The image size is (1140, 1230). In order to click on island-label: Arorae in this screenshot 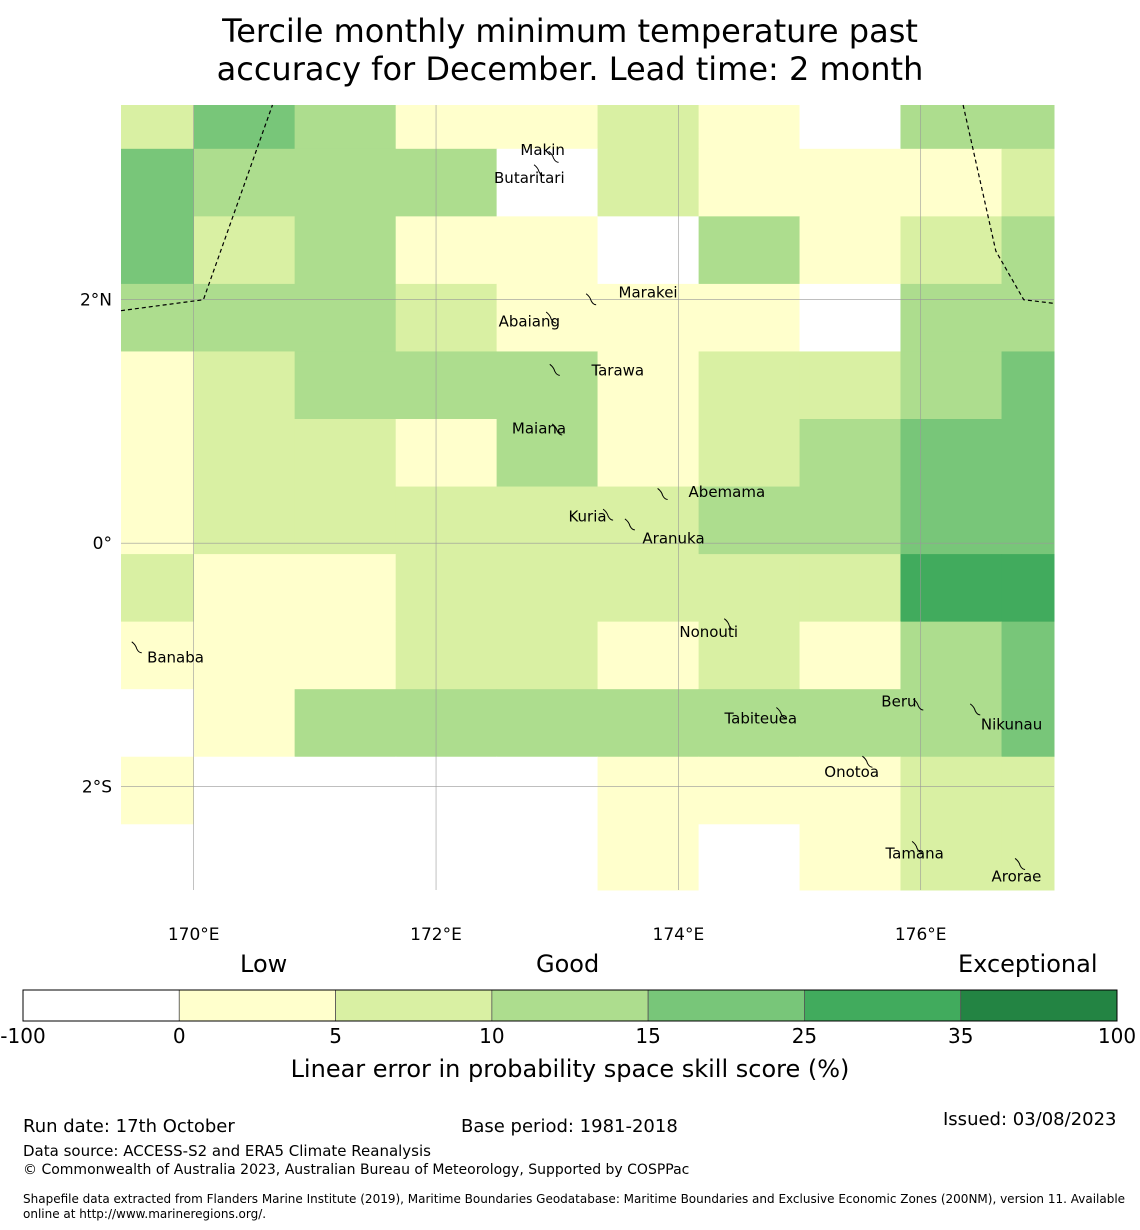, I will do `click(1017, 877)`.